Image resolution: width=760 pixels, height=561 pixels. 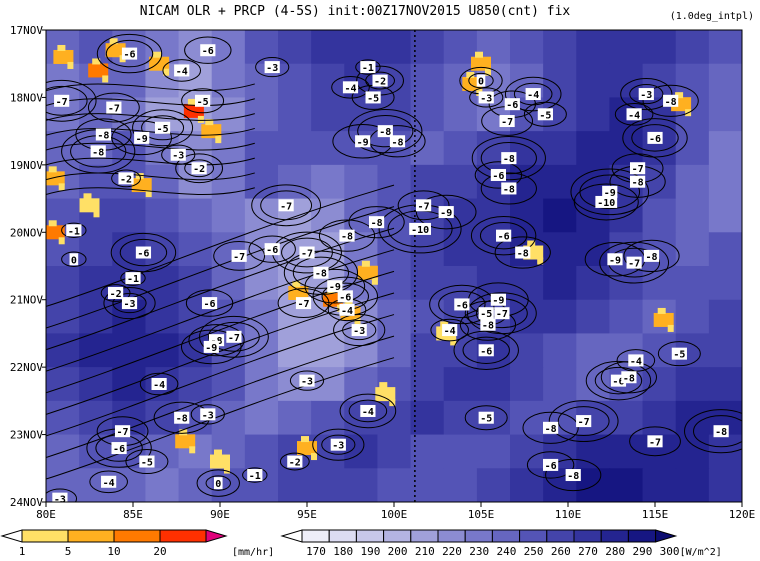 What do you see at coordinates (159, 551) in the screenshot?
I see `precip-colorbar-label: 20` at bounding box center [159, 551].